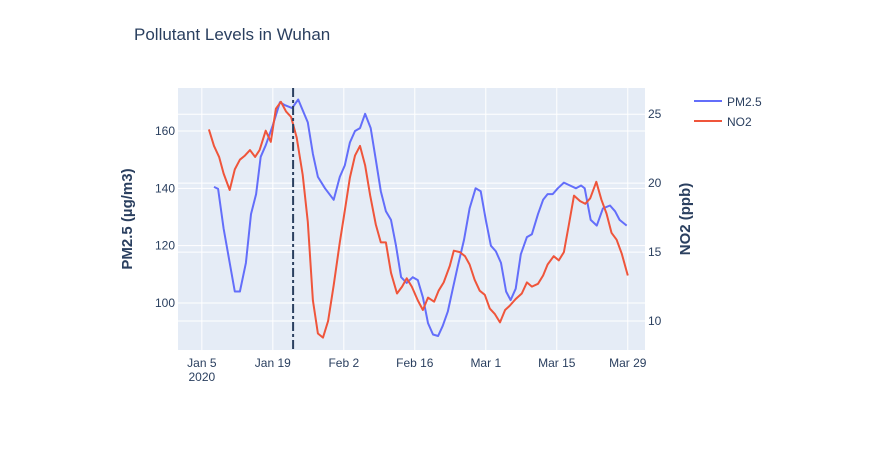 Image resolution: width=895 pixels, height=475 pixels. What do you see at coordinates (655, 252) in the screenshot?
I see `y-right-tick-label: 15` at bounding box center [655, 252].